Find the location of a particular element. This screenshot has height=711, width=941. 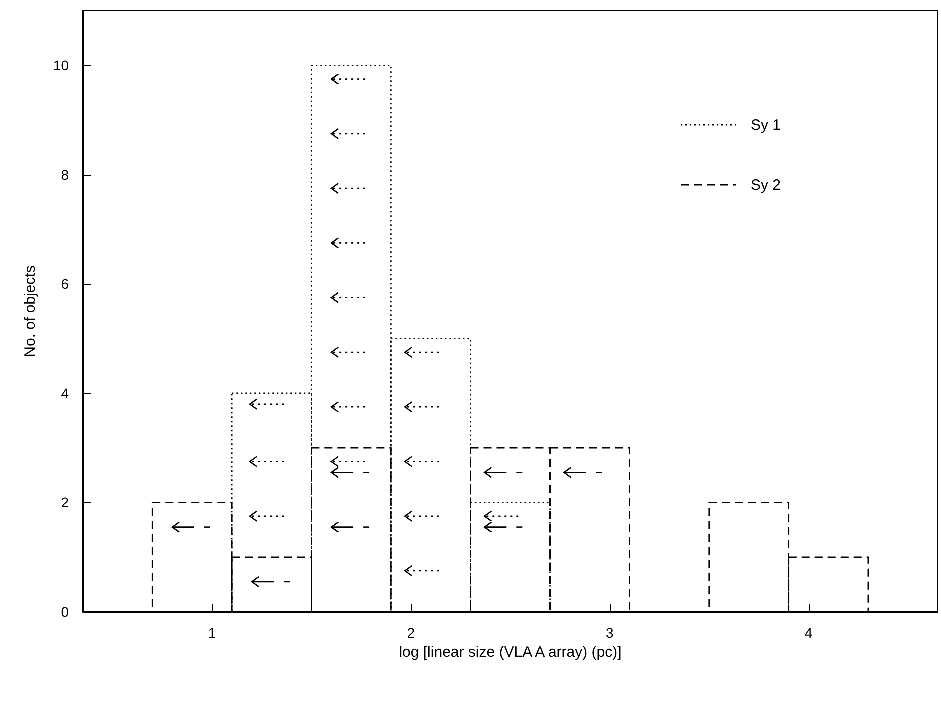

x-tick-label: 3 is located at coordinates (610, 633).